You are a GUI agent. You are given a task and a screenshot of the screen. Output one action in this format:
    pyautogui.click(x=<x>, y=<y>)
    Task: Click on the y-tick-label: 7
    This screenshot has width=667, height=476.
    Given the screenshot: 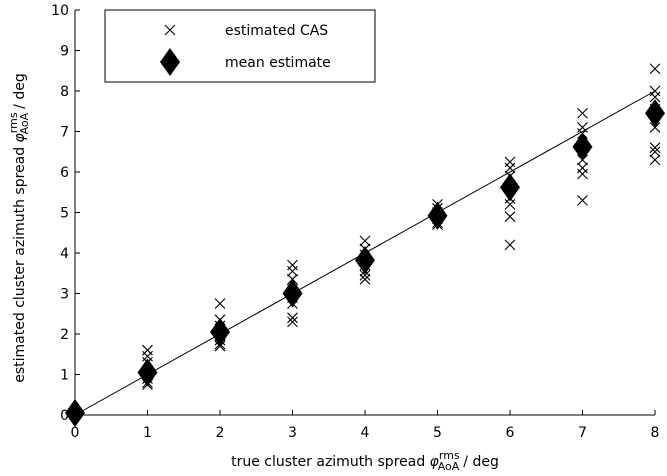 What is the action you would take?
    pyautogui.click(x=64, y=133)
    